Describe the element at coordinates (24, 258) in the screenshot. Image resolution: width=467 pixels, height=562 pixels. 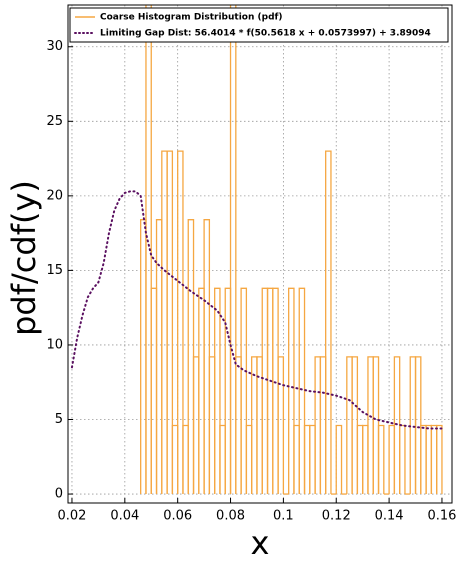
I see `y-axis-label: pdf/cdf(y)` at that location.